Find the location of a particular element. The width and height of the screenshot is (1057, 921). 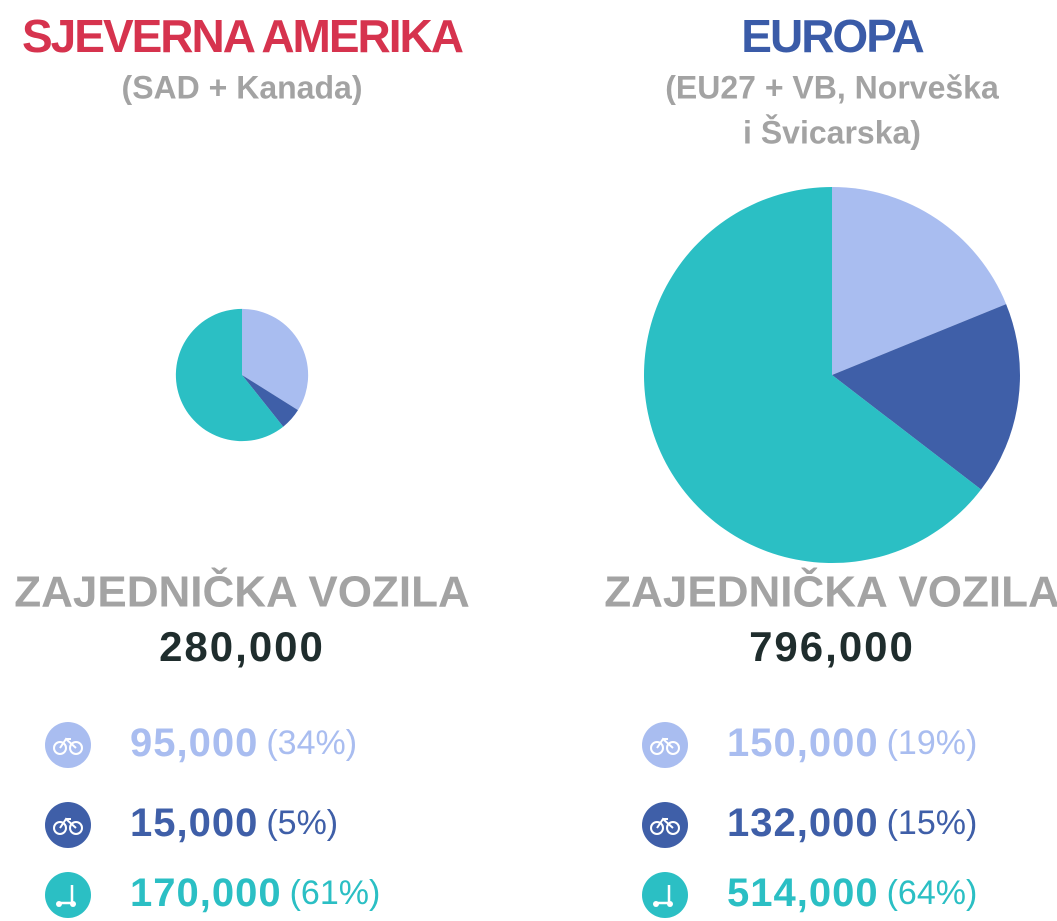

chart-title: SJEVERNA AMERIKA is located at coordinates (242, 36).